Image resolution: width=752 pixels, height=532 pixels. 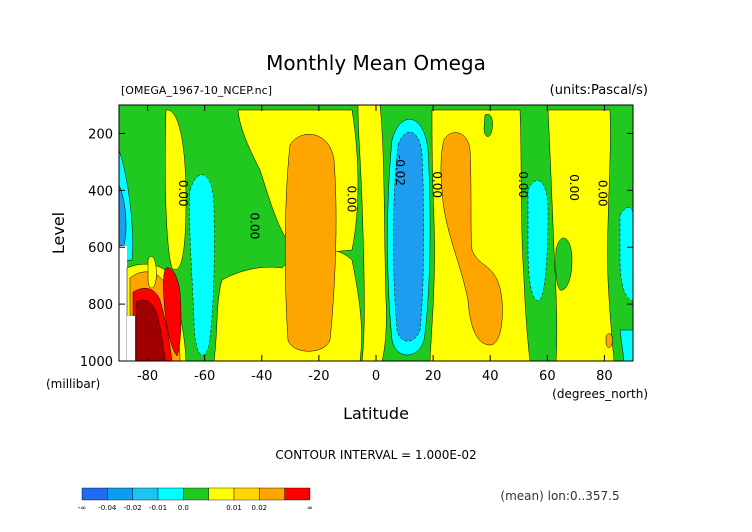 I want to click on x-axis-title: Latitude, so click(x=376, y=413).